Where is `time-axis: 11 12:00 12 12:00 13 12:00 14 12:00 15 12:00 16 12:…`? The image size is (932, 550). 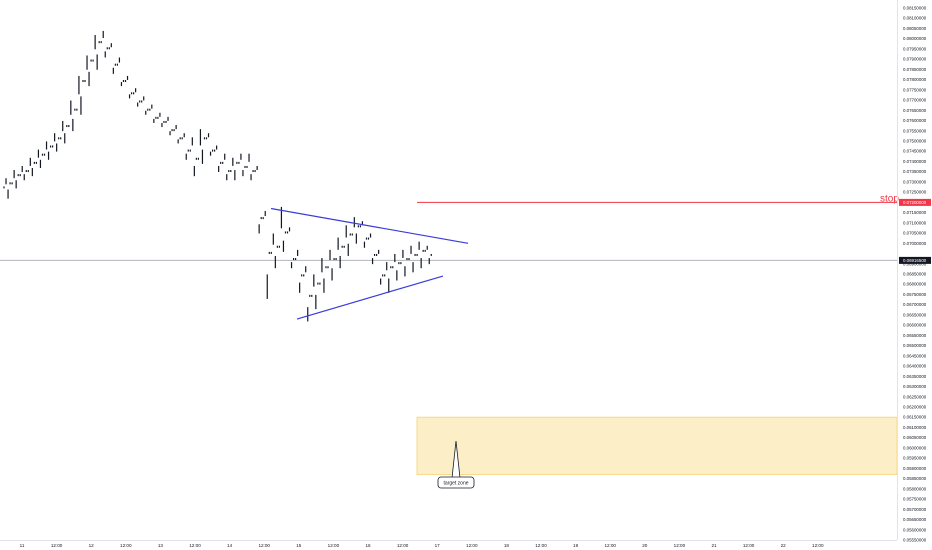
time-axis: 11 12:00 12 12:00 13 12:00 14 12:00 15 12:00 16 12:… is located at coordinates (448, 544).